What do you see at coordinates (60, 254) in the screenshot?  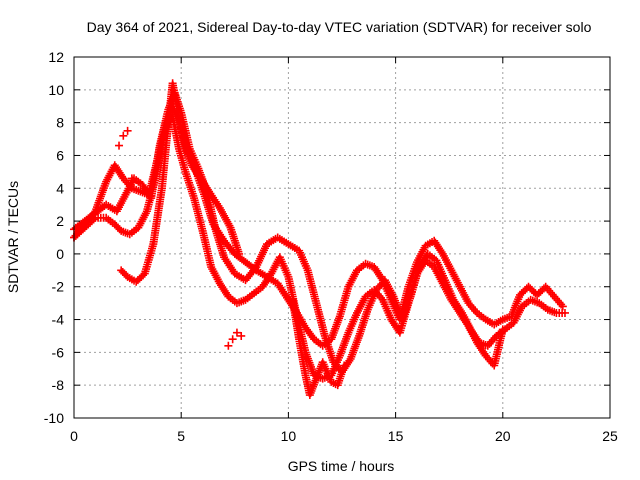 I see `y-tick-label: 0` at bounding box center [60, 254].